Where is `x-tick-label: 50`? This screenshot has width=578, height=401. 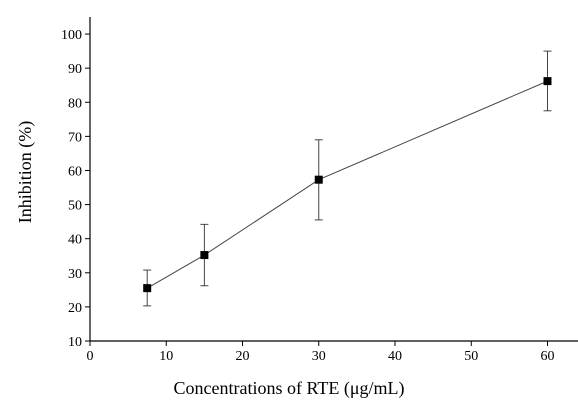
x-tick-label: 50 is located at coordinates (471, 356).